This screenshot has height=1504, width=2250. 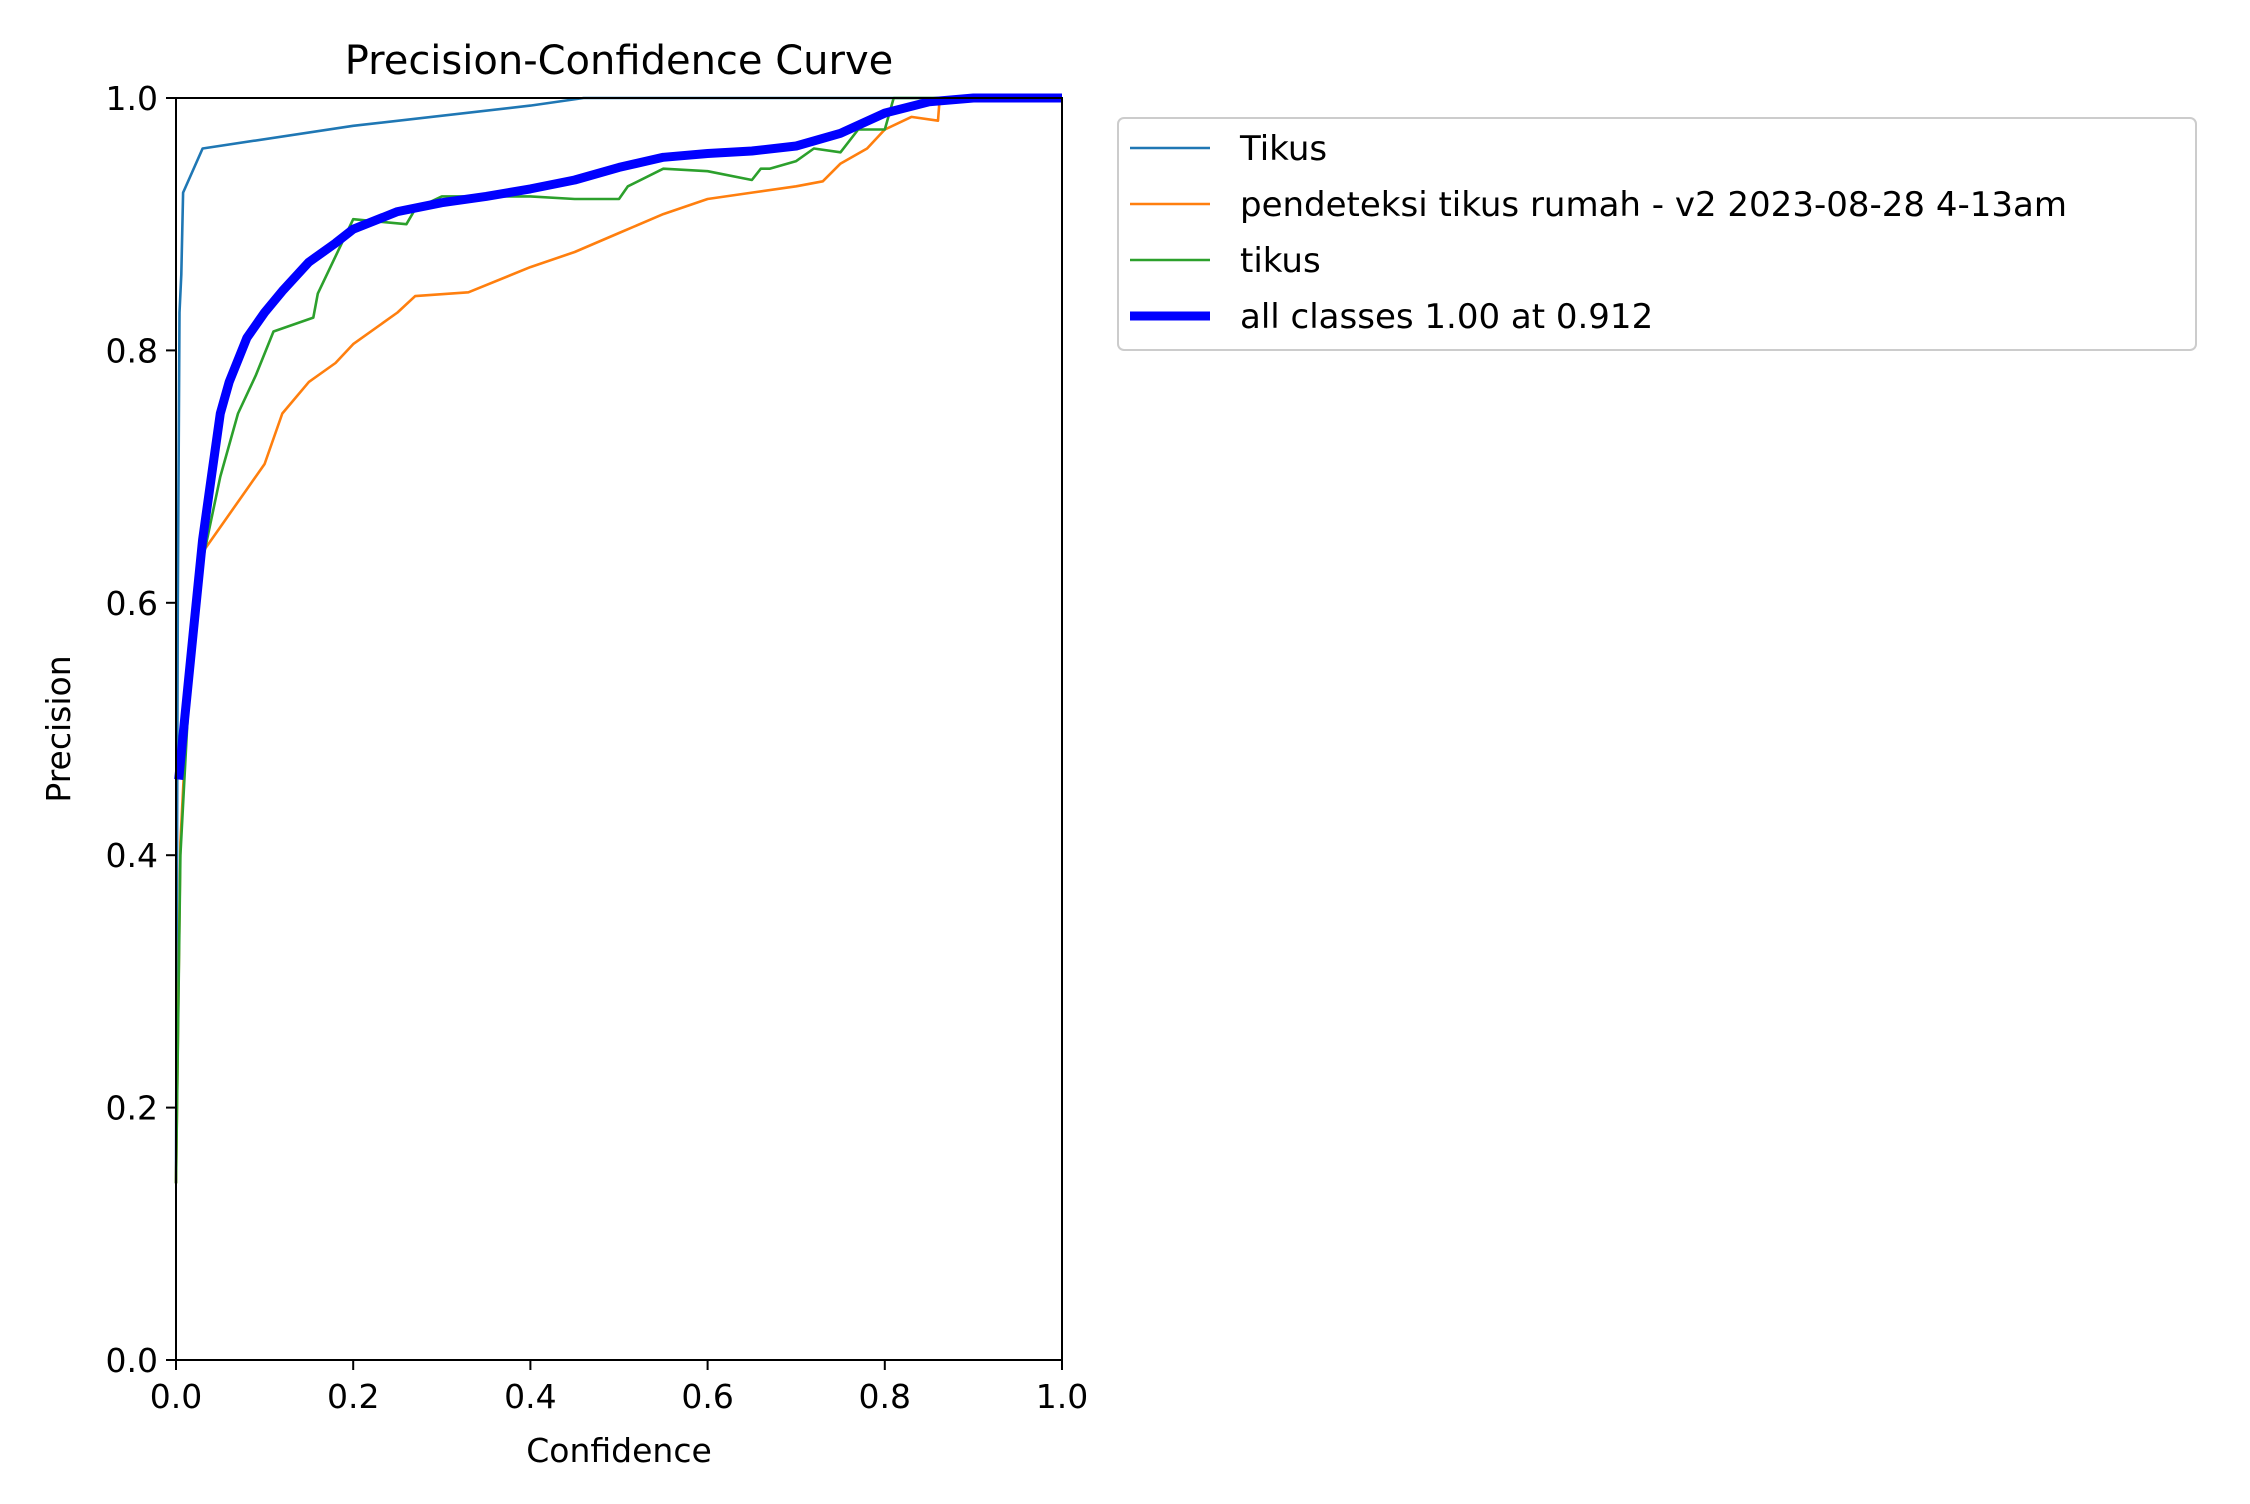 I want to click on y-axis-ticks: 0.0 0.2 0.4 0.6 0.8 1.0, so click(x=141, y=729).